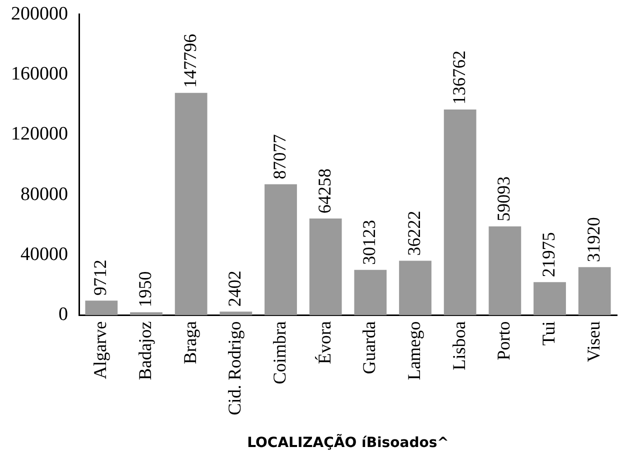  I want to click on x-tick-label: Évora, so click(324, 342).